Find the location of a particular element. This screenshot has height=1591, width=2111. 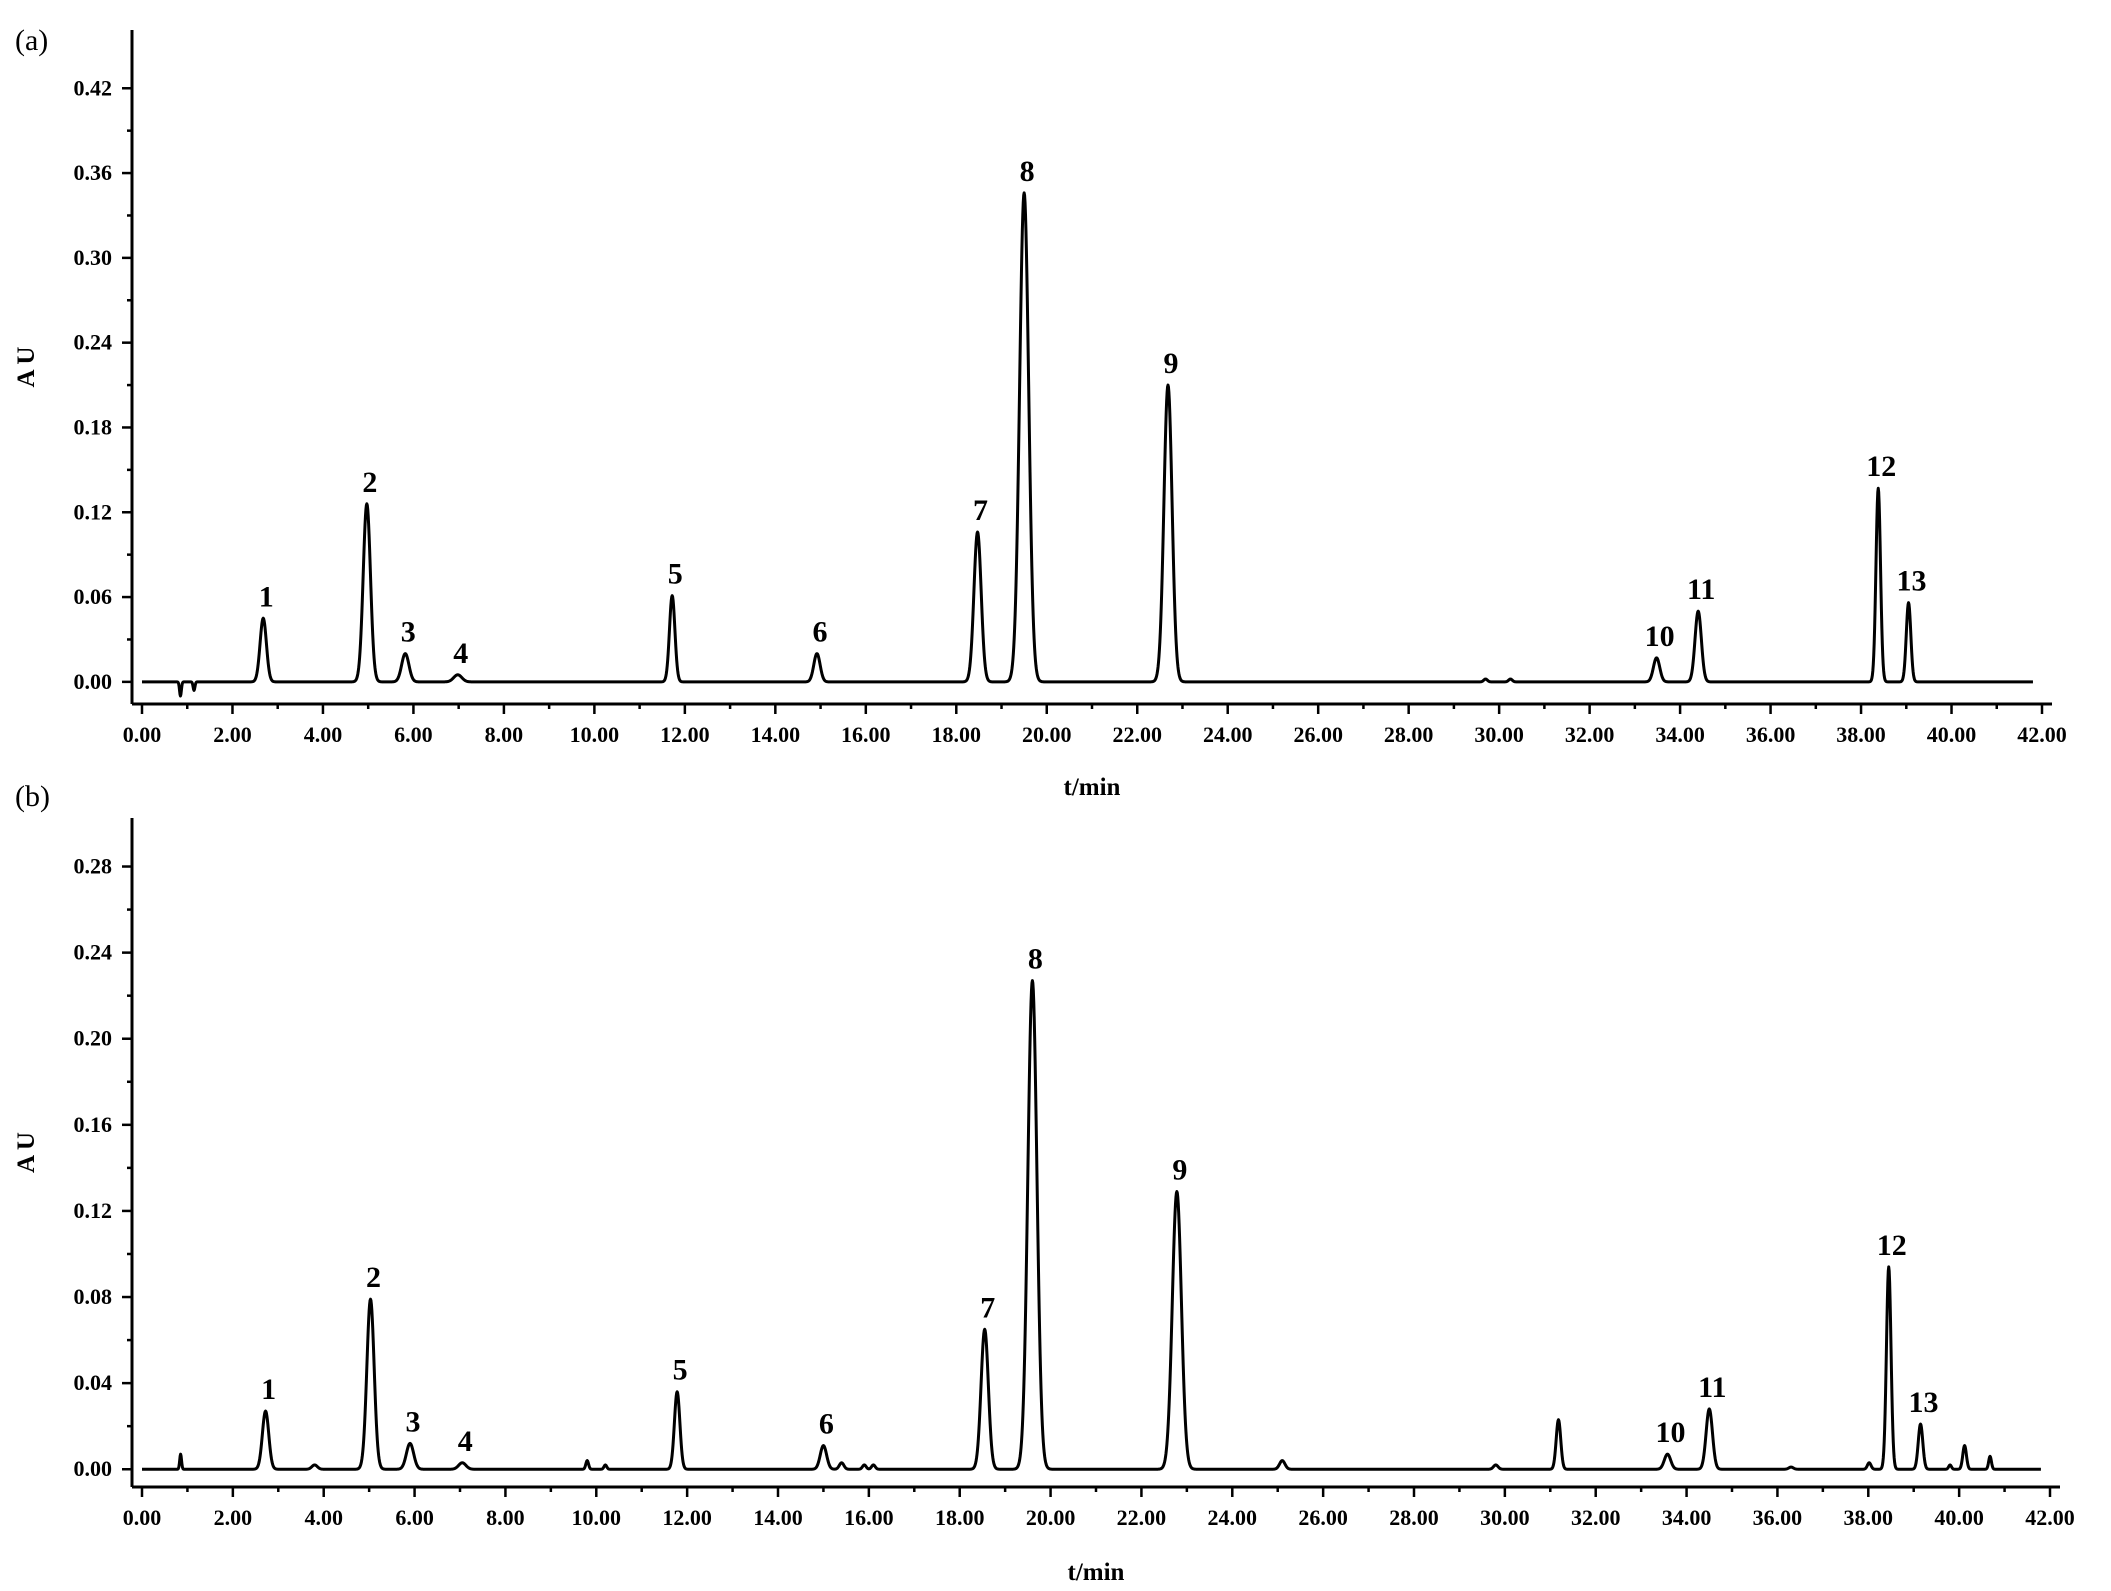

y-tick-label: 0.36 is located at coordinates (93, 172).